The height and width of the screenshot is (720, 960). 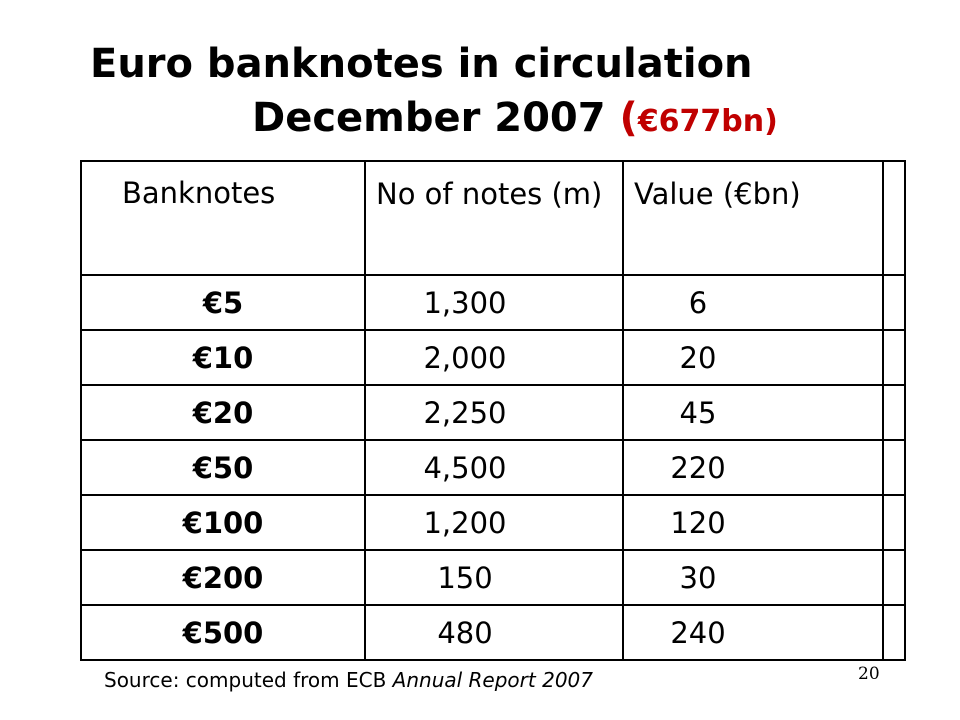 What do you see at coordinates (223, 522) in the screenshot?
I see `denomination-cell: €100` at bounding box center [223, 522].